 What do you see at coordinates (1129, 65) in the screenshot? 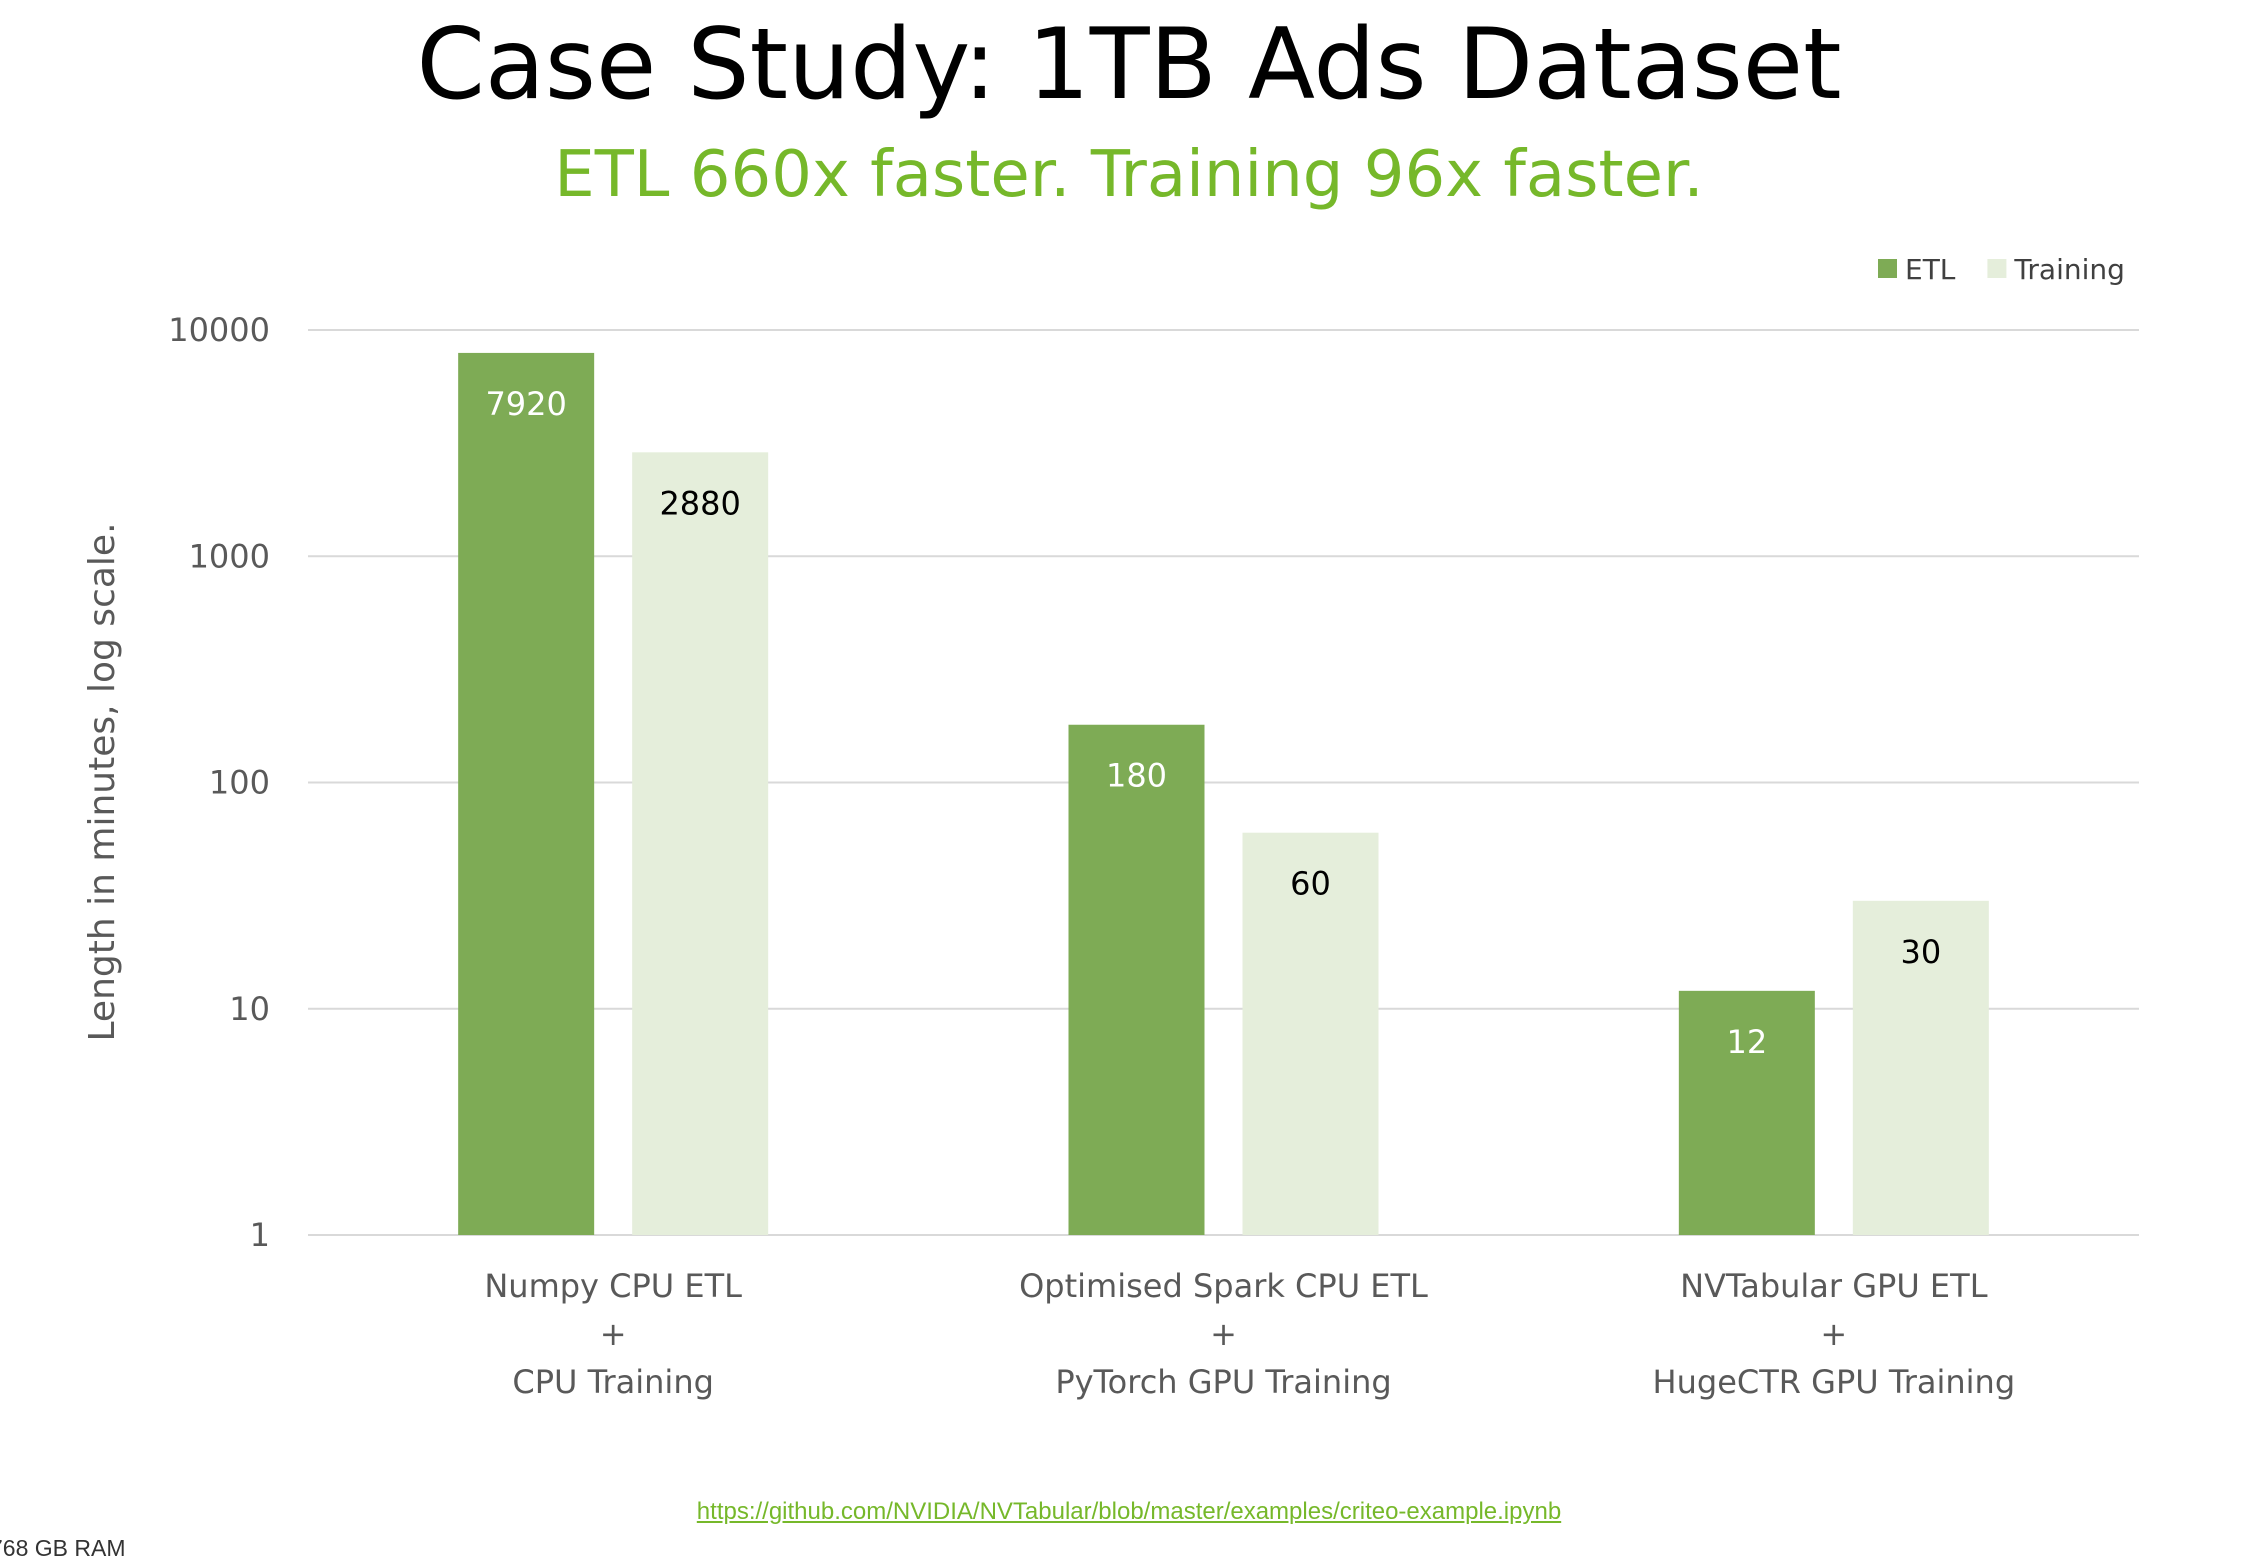
I see `chart-title: Case Study: 1TB Ads Dataset` at bounding box center [1129, 65].